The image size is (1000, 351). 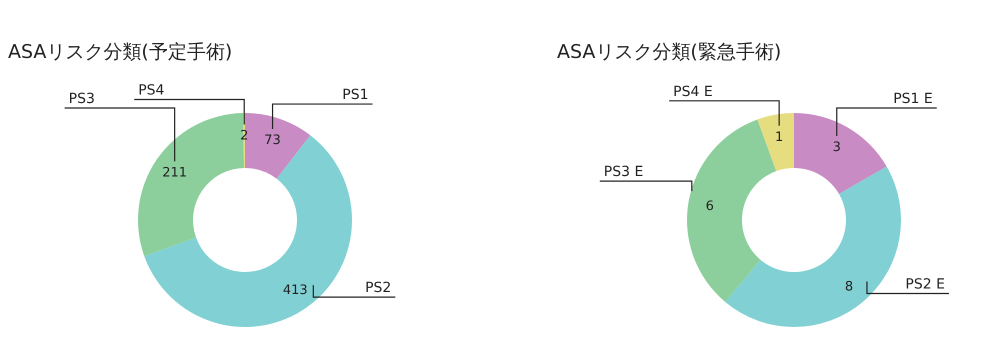 What do you see at coordinates (913, 99) in the screenshot?
I see `slice-label: PS1 E` at bounding box center [913, 99].